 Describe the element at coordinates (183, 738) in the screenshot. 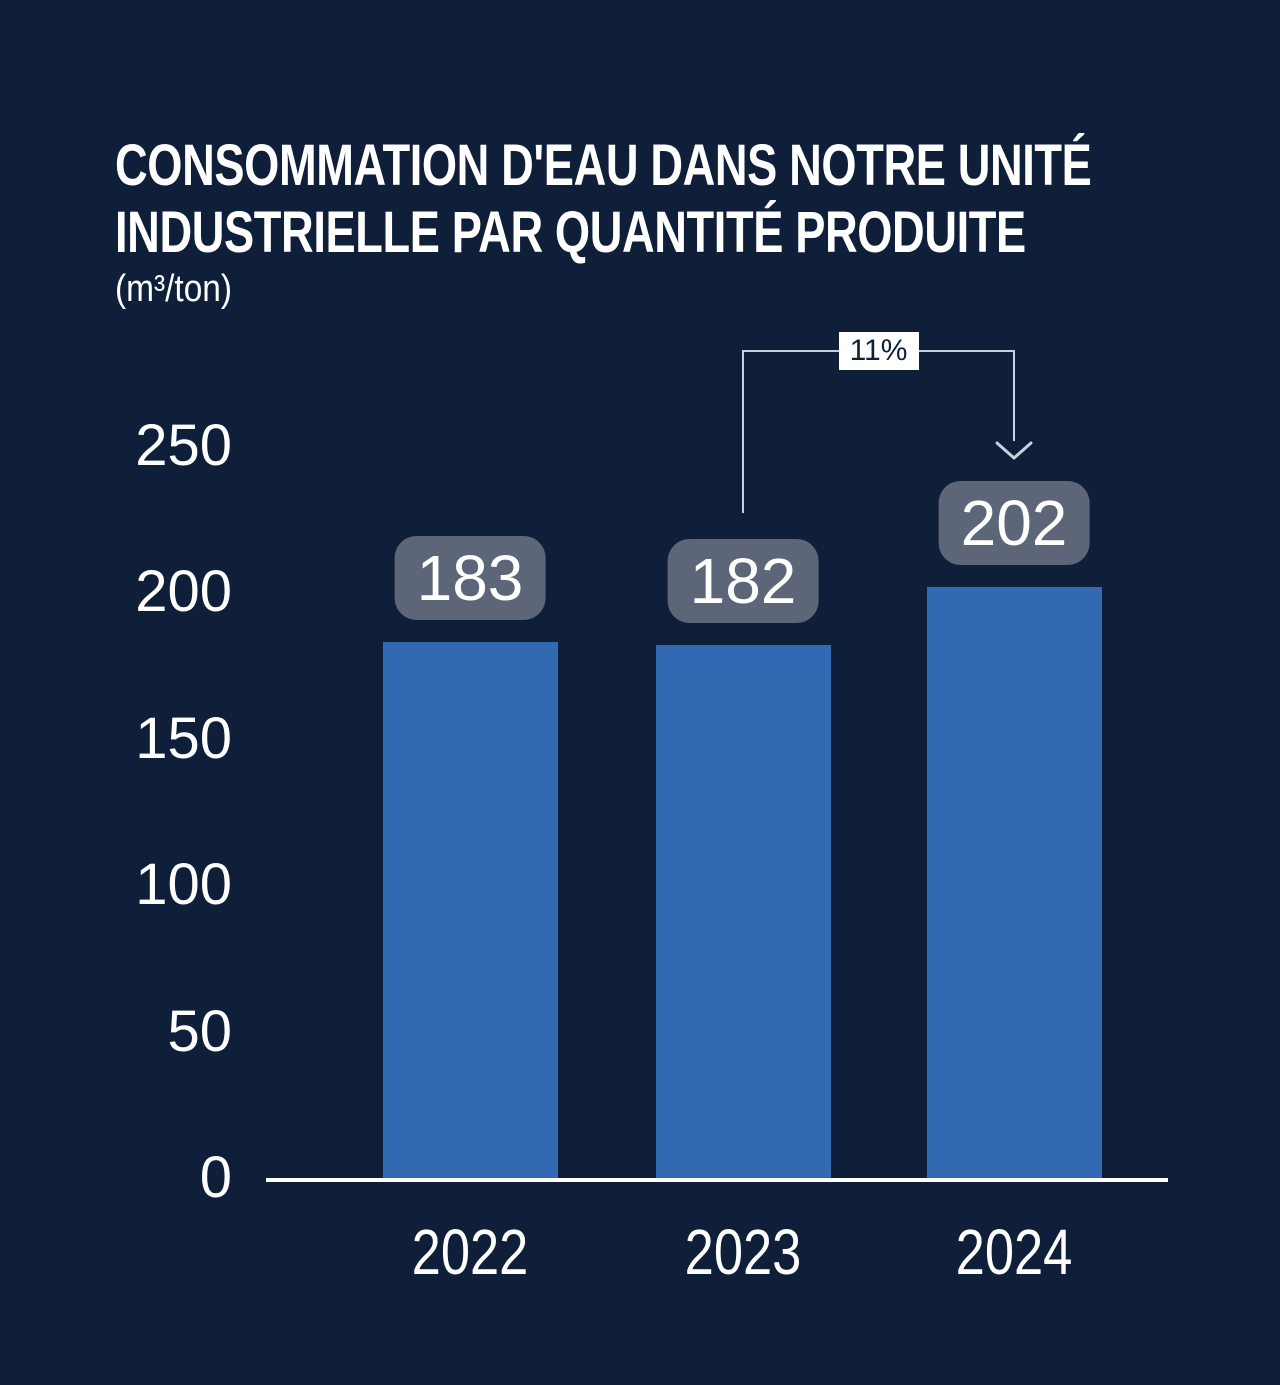

I see `y-axis-tick-label: 150` at that location.